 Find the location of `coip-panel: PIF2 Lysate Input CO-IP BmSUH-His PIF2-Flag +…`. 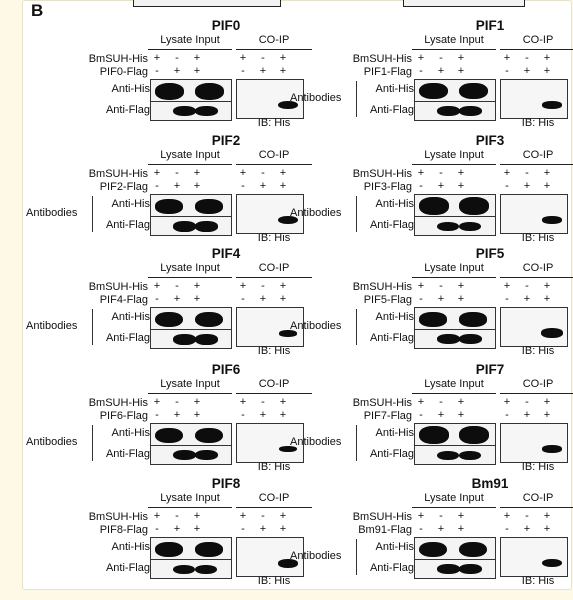

coip-panel: PIF2 Lysate Input CO-IP BmSUH-His PIF2-Flag +… is located at coordinates (169, 189).